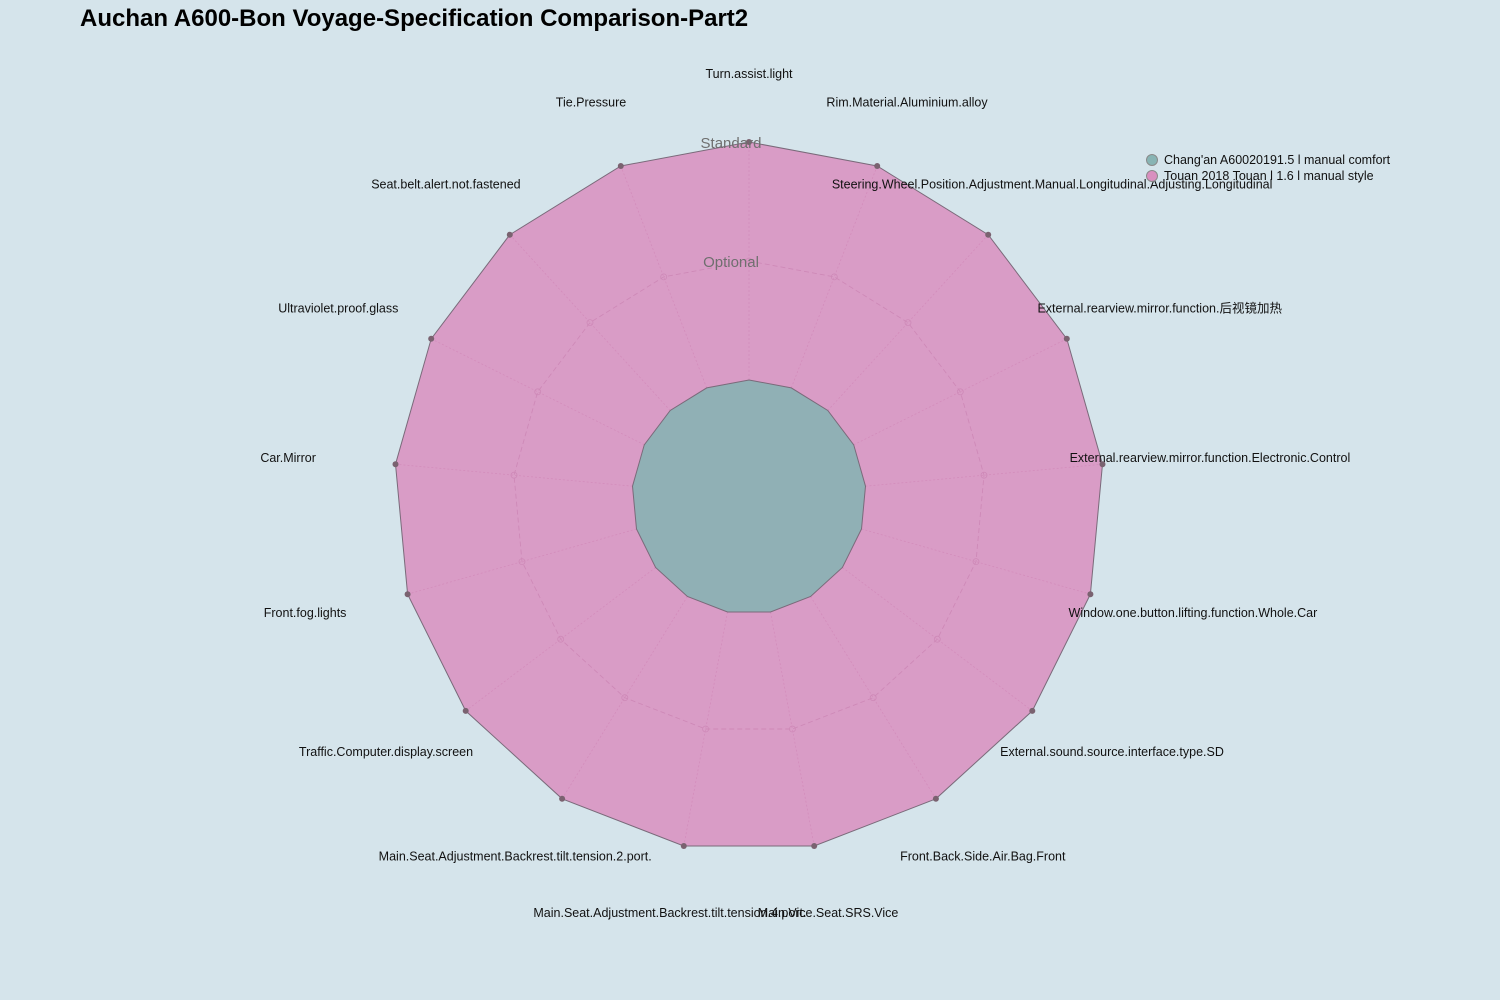  Describe the element at coordinates (338, 309) in the screenshot. I see `axis-label-14: Ultraviolet.proof.glass` at that location.